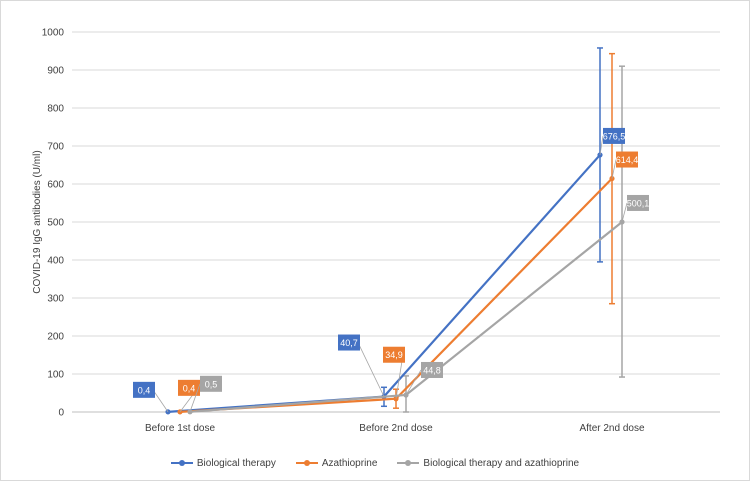 This screenshot has width=750, height=481. Describe the element at coordinates (61, 413) in the screenshot. I see `y-tick-label: 0` at that location.